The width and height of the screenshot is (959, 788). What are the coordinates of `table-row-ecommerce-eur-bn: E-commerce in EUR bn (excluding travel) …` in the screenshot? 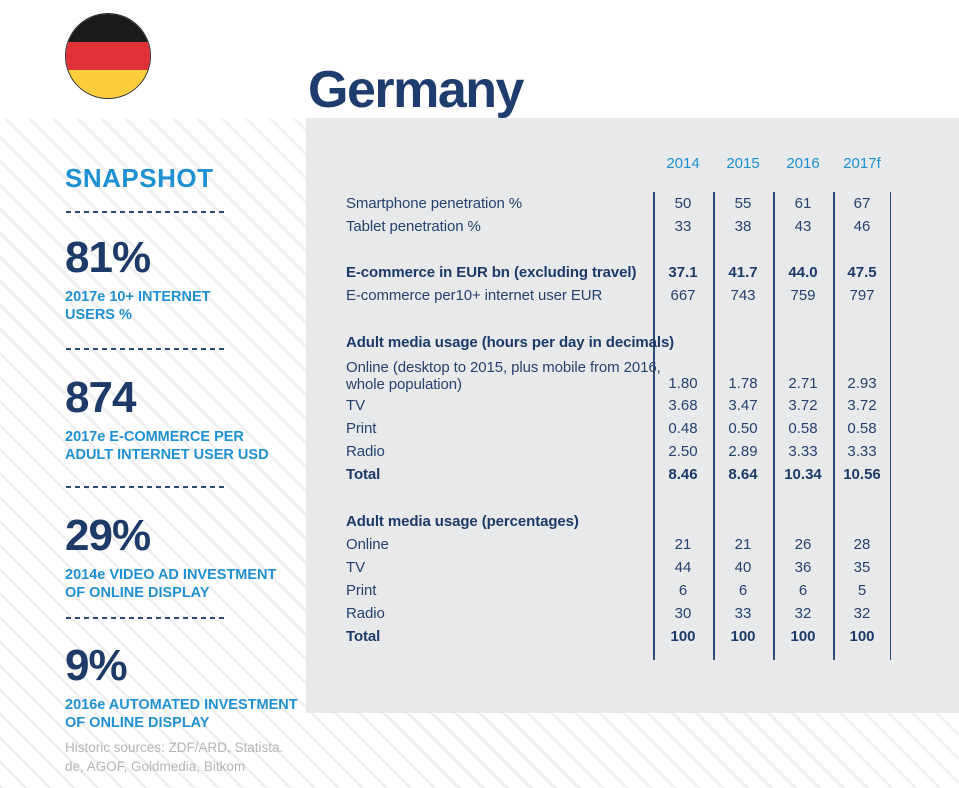 It's located at (618, 272).